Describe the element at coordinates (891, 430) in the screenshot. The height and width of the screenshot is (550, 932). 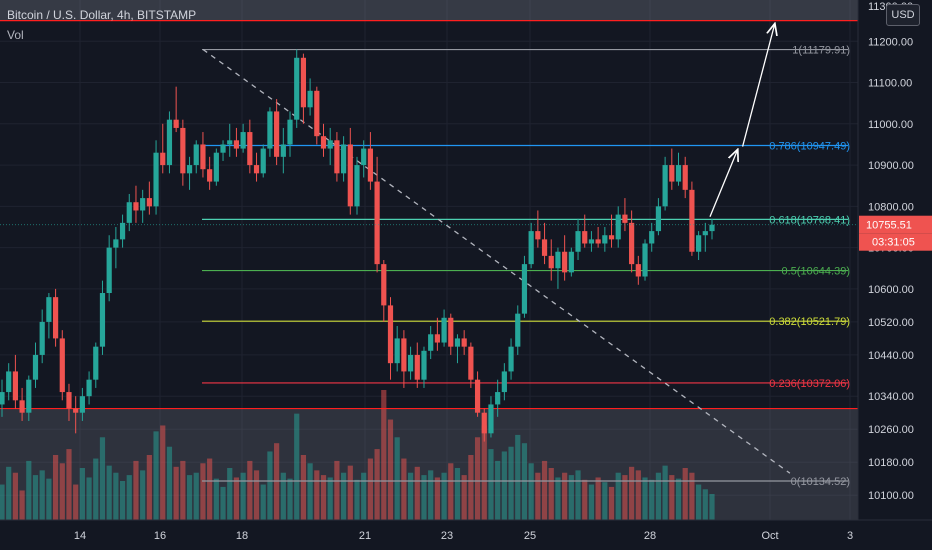
I see `y-tick-label: 10260.00` at that location.